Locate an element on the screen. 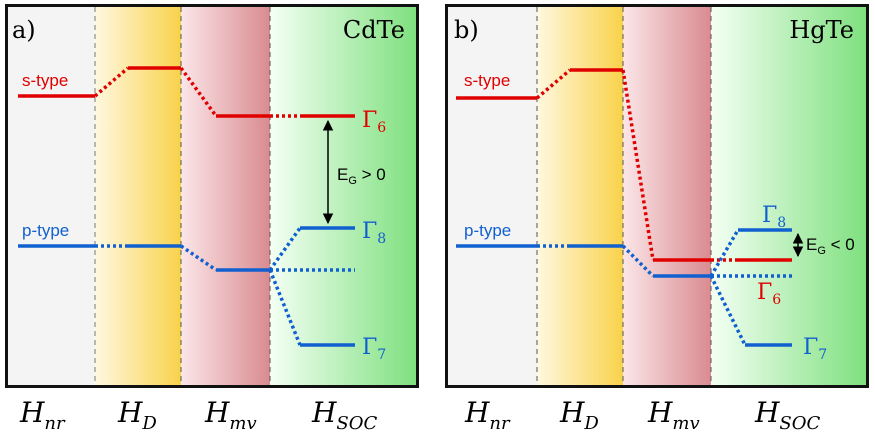 This screenshot has width=875, height=436. panel-a-p-band is located at coordinates (186, 286).